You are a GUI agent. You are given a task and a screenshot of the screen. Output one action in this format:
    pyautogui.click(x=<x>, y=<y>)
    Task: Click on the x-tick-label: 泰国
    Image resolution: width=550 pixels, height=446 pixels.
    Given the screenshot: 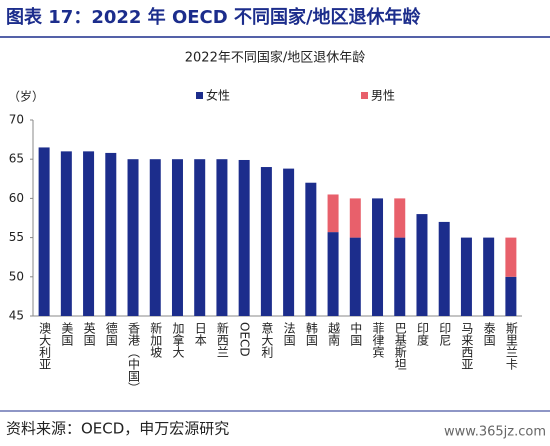 What is the action you would take?
    pyautogui.click(x=489, y=334)
    